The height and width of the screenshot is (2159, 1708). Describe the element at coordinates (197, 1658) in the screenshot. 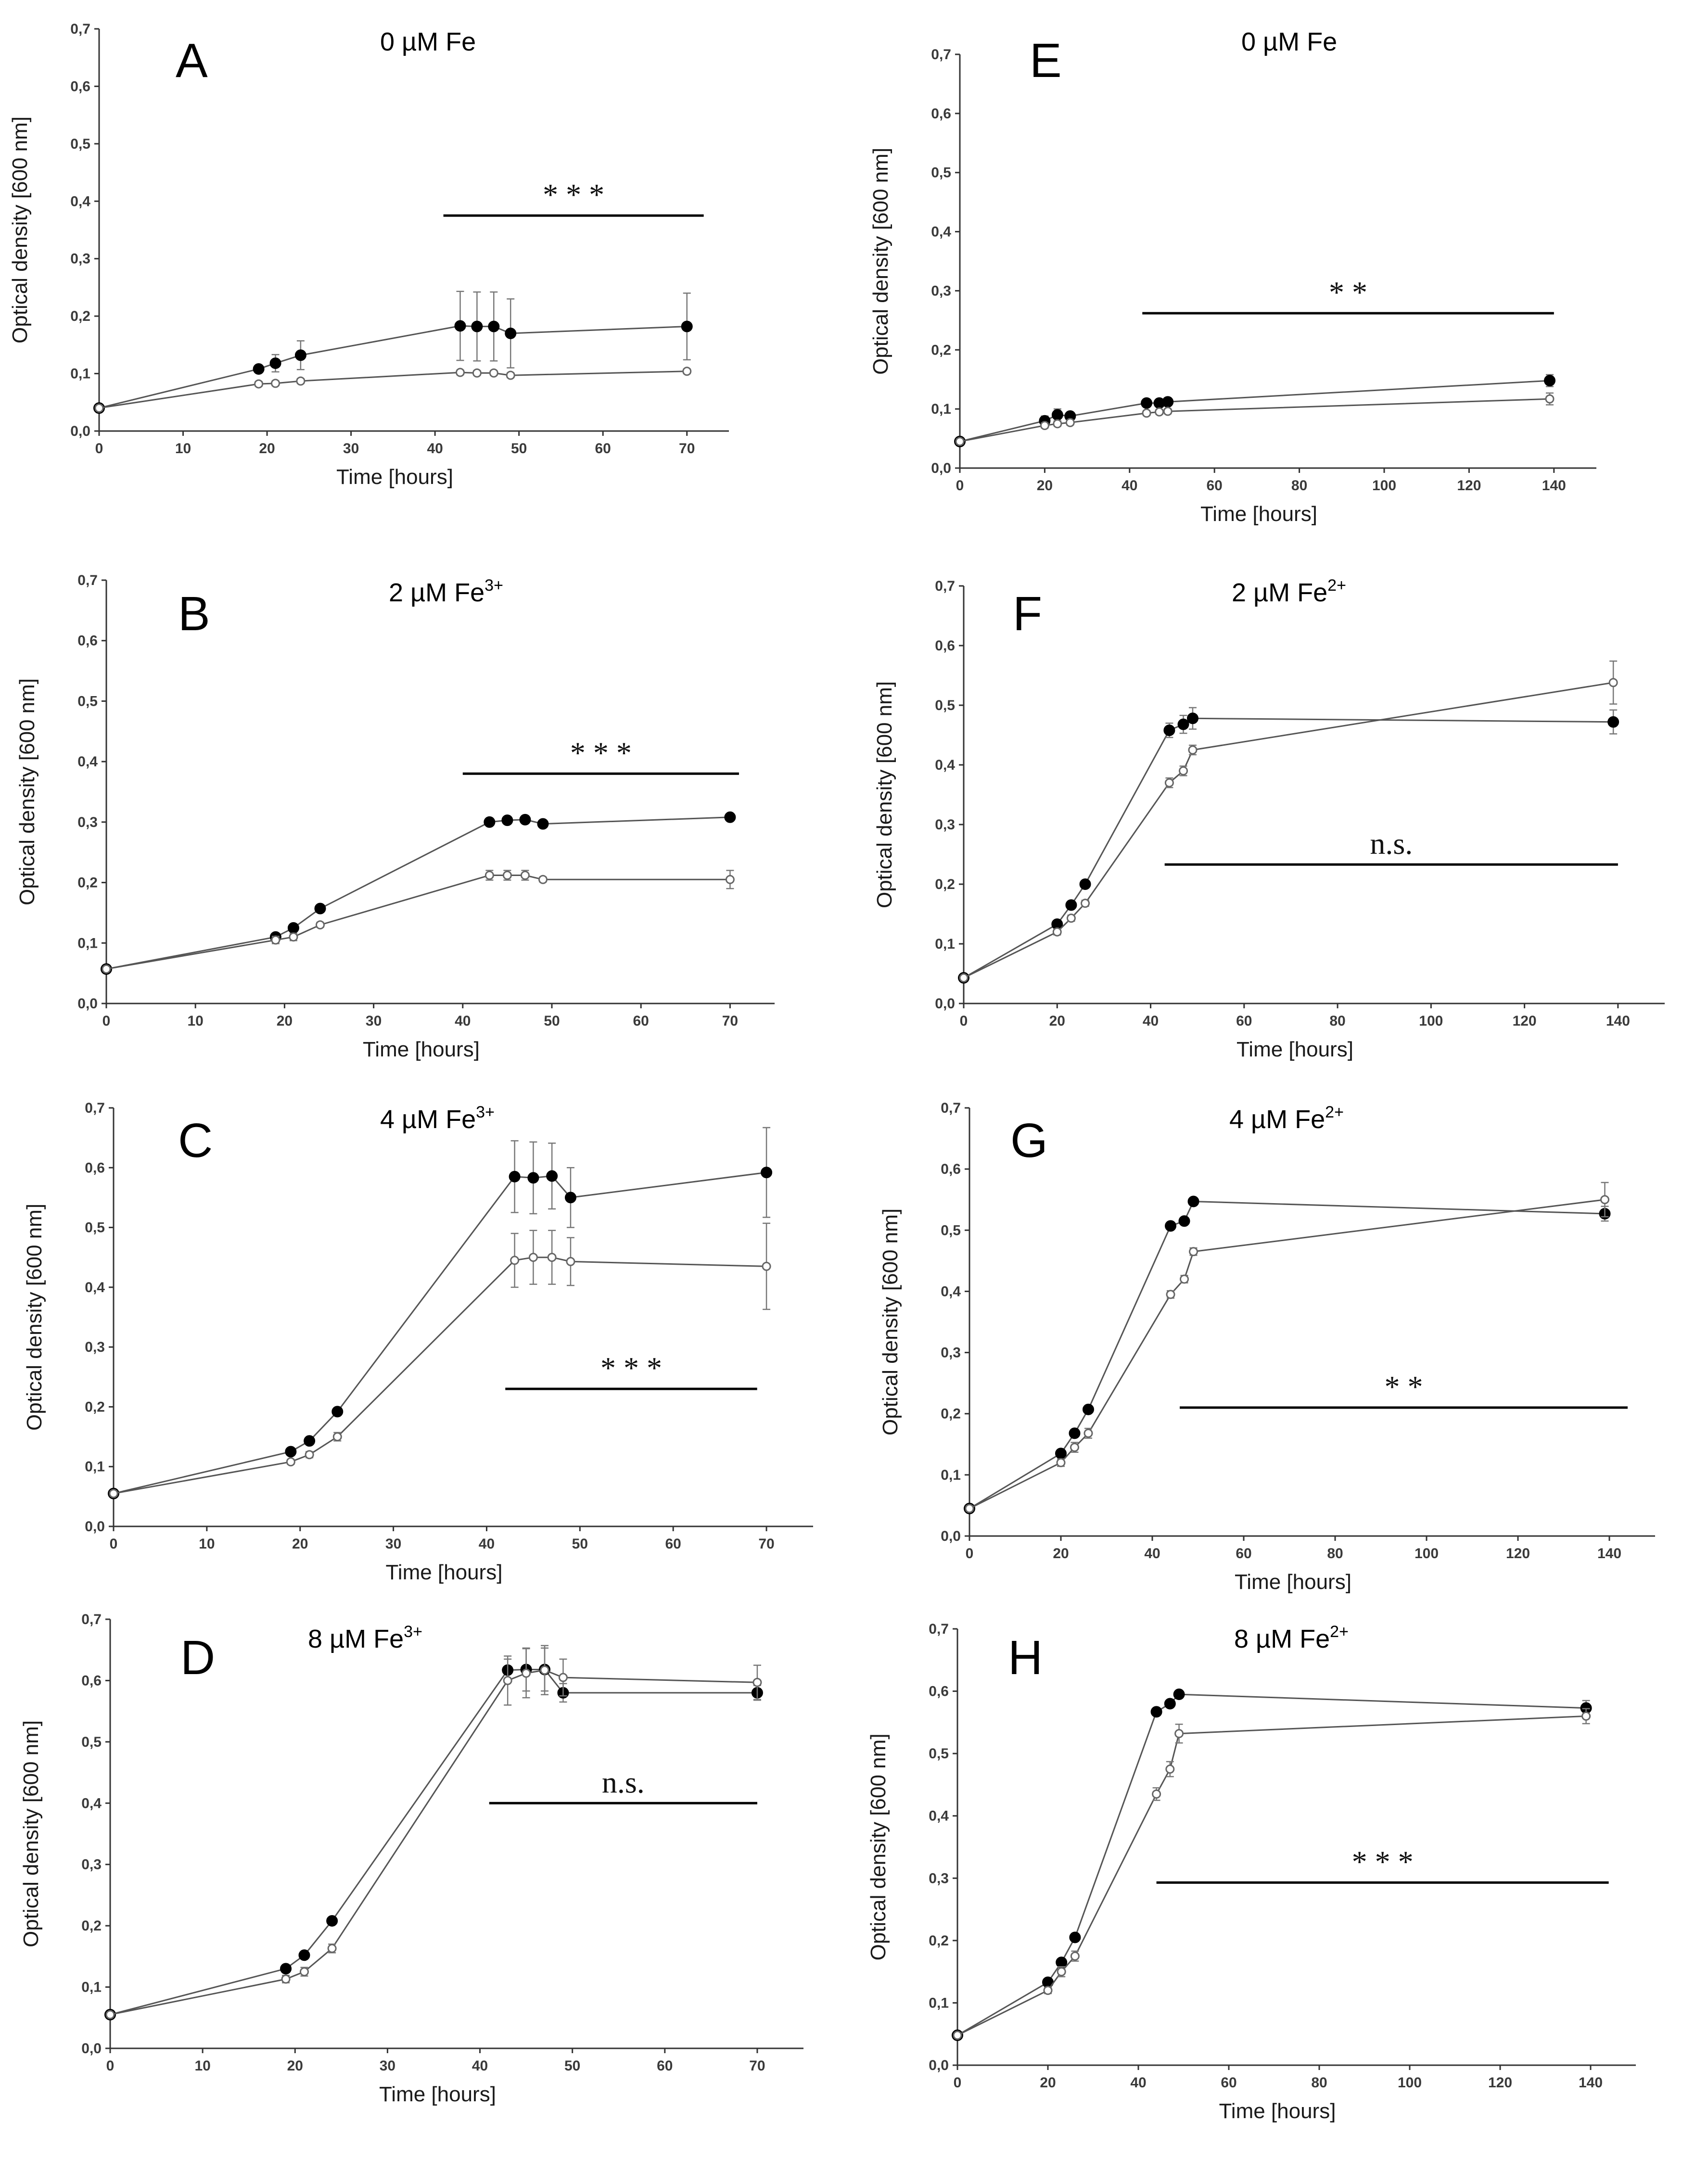

I see `panel-d-letter: D` at that location.